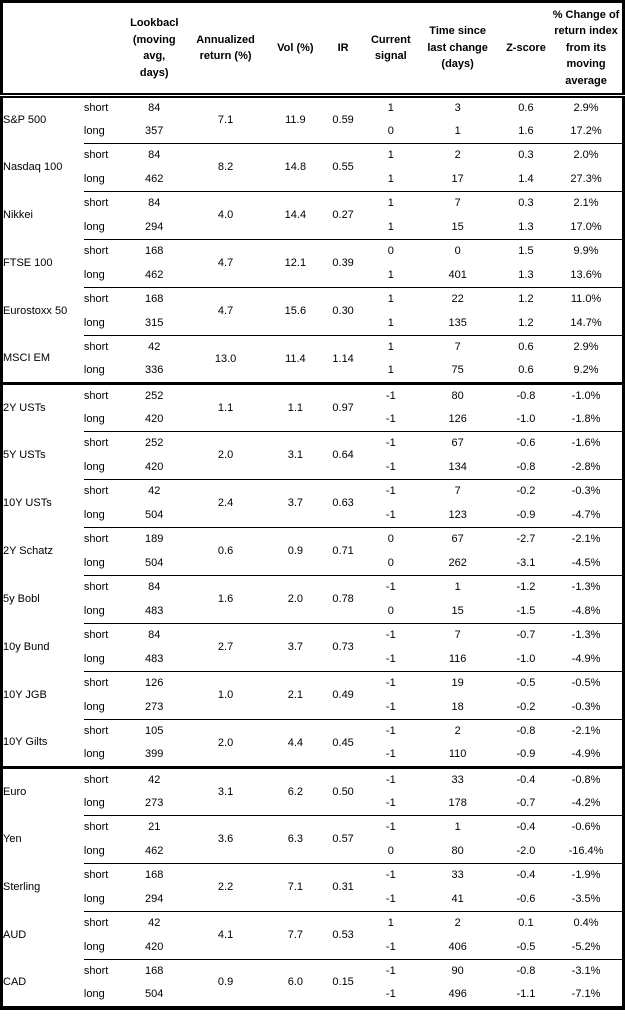  I want to click on table-row-short: 2Y Schatz short 189 0.6 0.9 0.71 0 67 -2.7 -2.1%, so click(313, 551).